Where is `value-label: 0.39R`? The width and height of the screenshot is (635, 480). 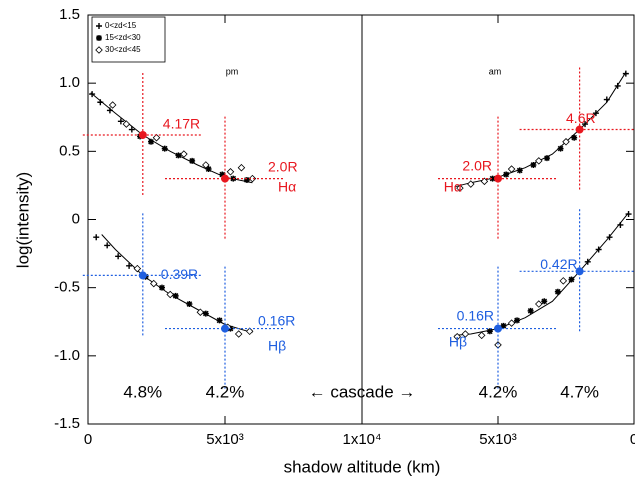
value-label: 0.39R is located at coordinates (179, 274).